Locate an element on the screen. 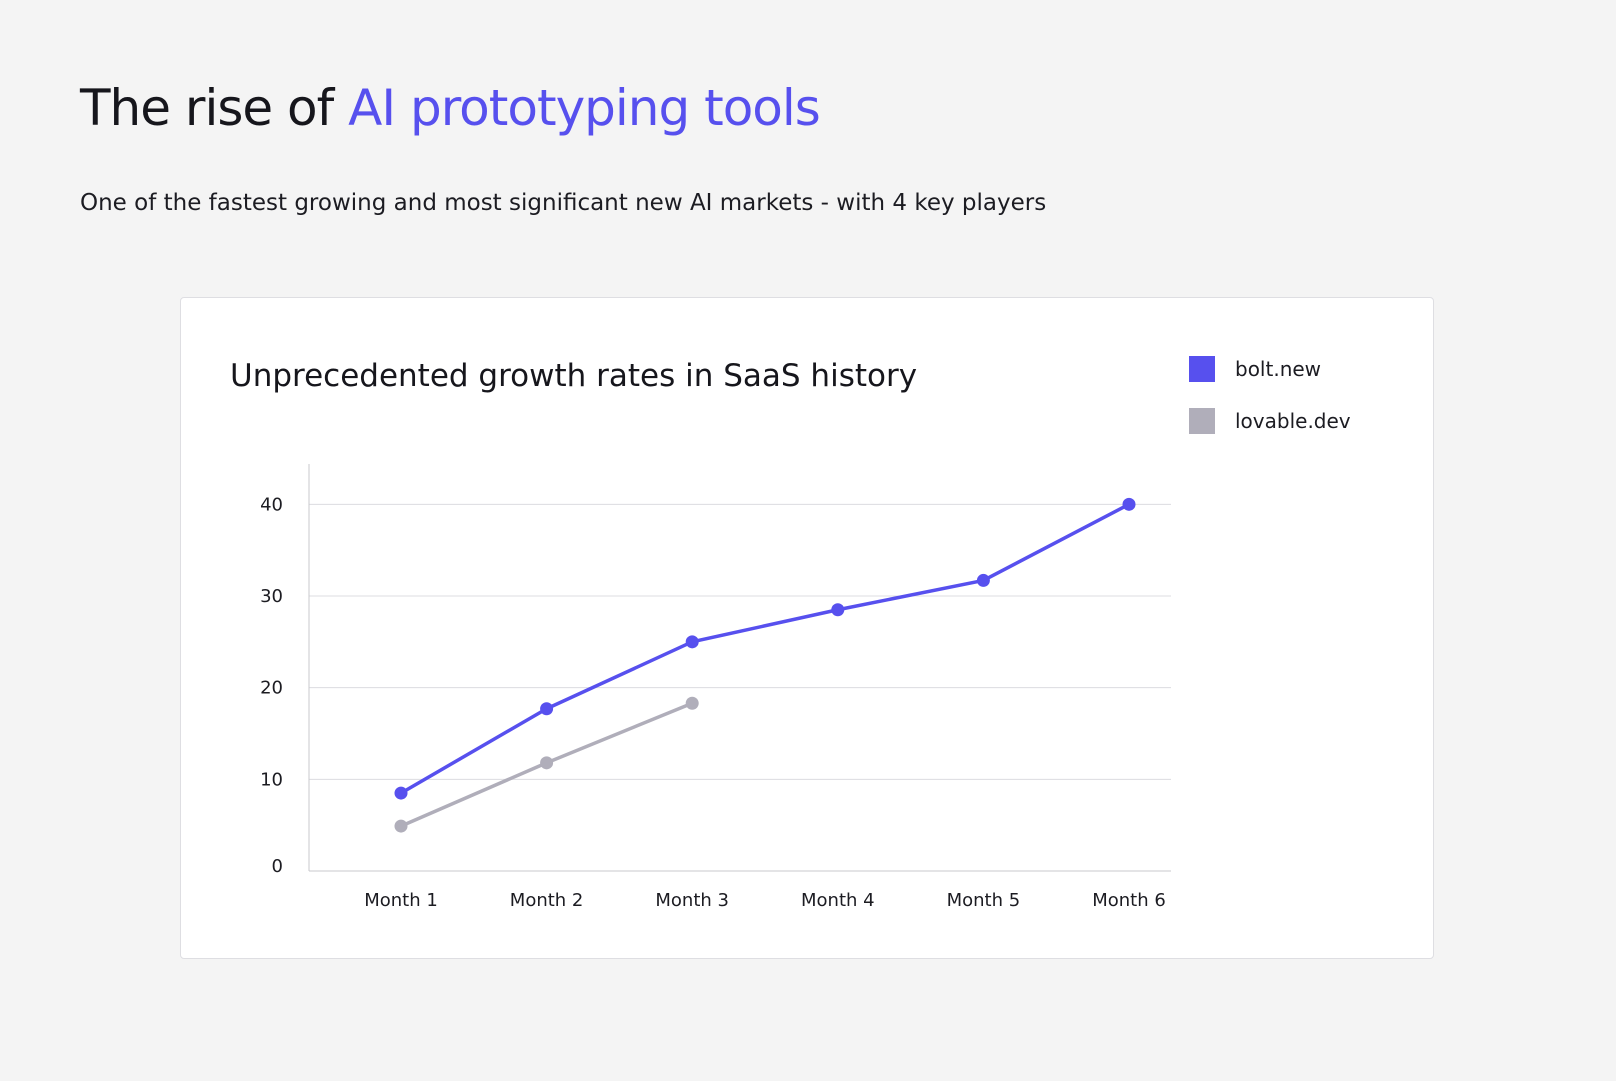 The height and width of the screenshot is (1081, 1616). page-title: The rise of AI prototyping tools is located at coordinates (450, 108).